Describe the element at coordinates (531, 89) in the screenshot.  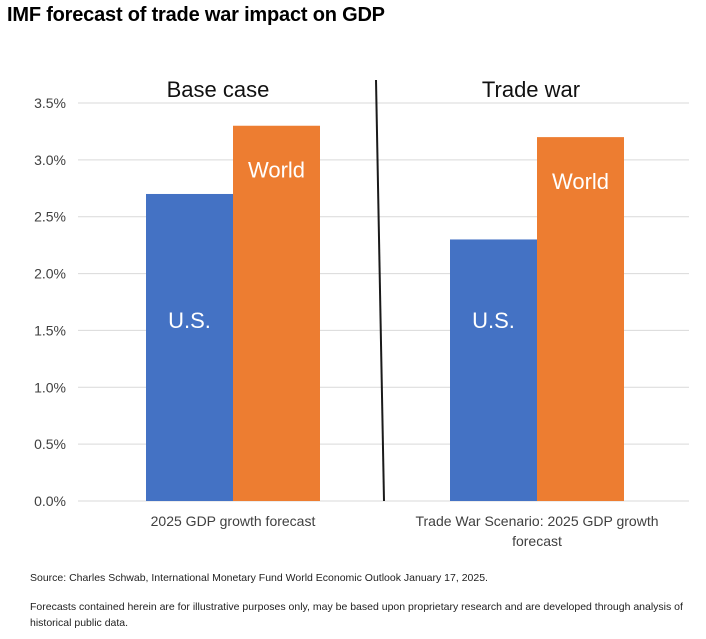
I see `panel-title: Trade war` at that location.